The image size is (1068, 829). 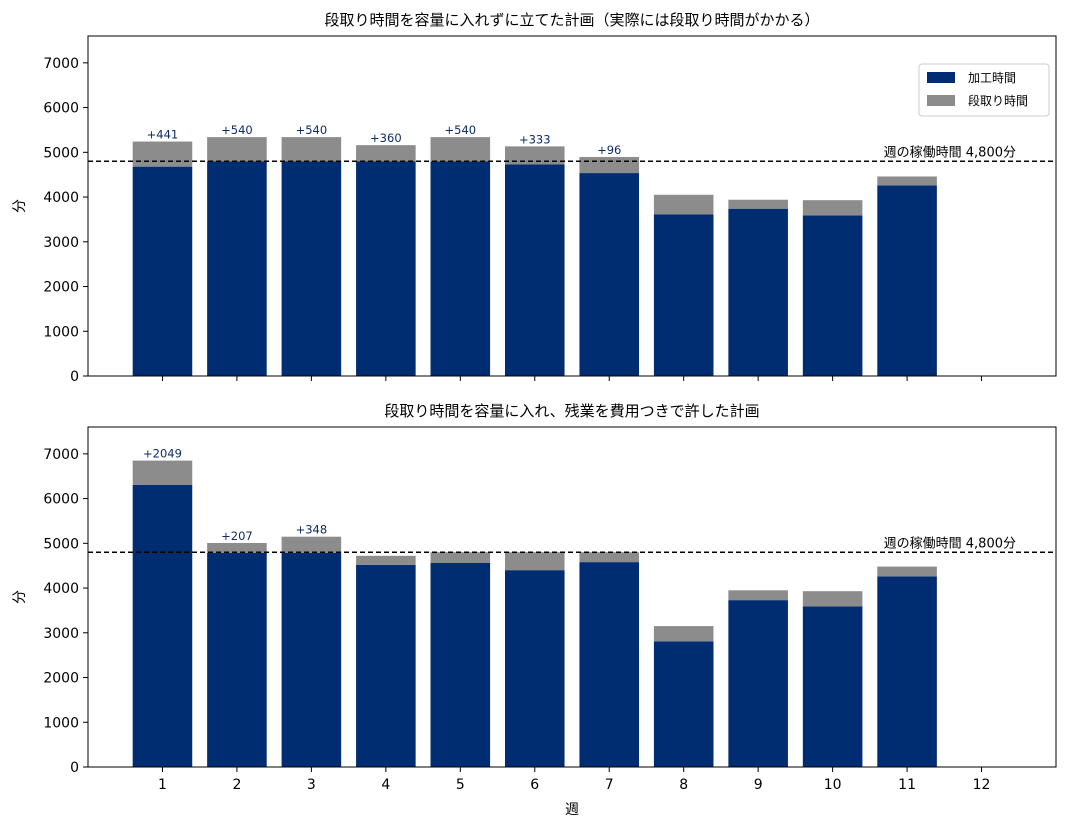 I want to click on overtime-label-week-7: +96, so click(x=609, y=150).